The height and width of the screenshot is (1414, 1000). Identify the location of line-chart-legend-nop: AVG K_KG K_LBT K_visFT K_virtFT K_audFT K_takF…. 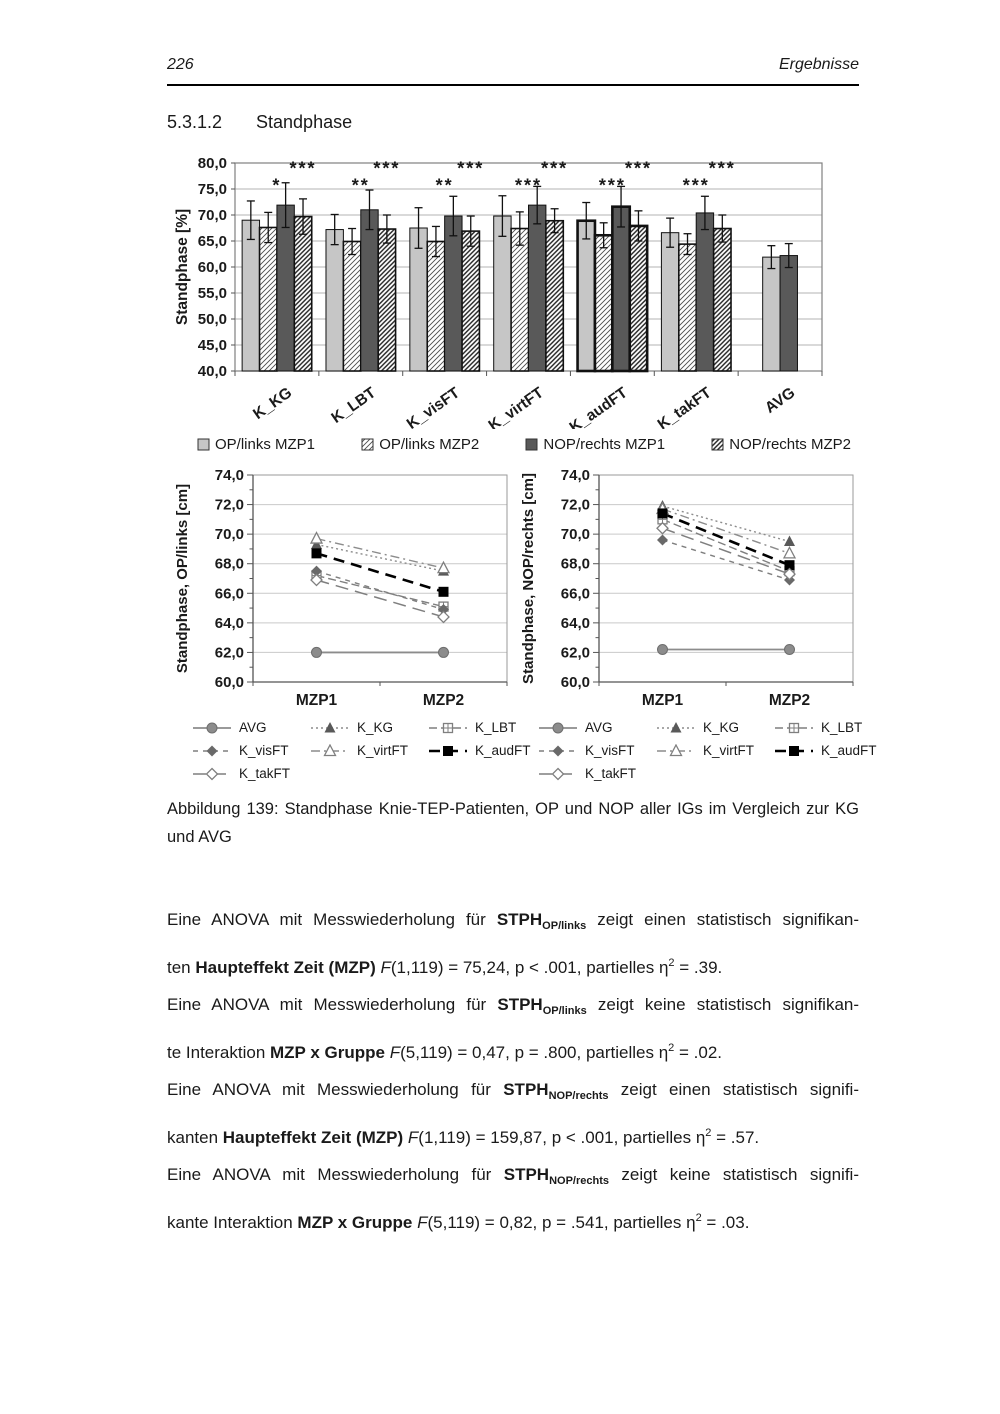
(695, 750).